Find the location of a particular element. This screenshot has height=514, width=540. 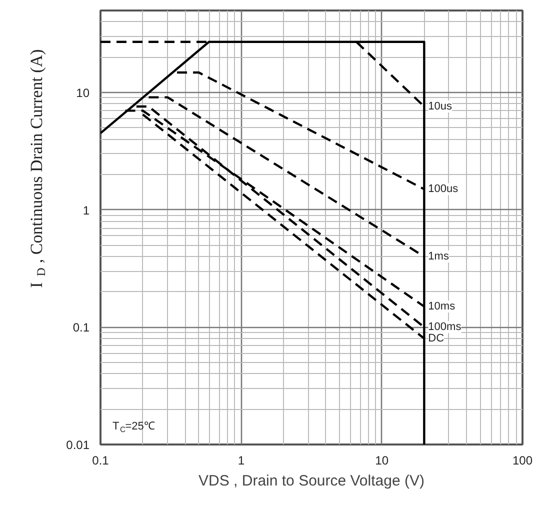

y-tick-label: 0.01 is located at coordinates (78, 445).